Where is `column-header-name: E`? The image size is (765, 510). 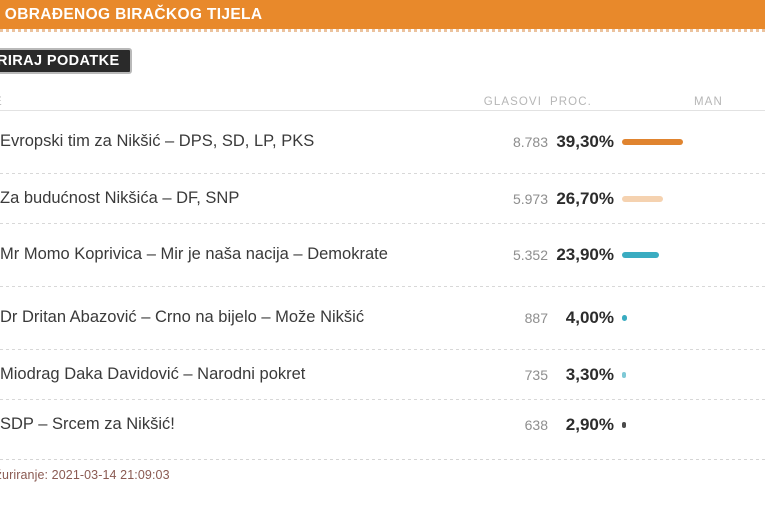 column-header-name: E is located at coordinates (232, 102).